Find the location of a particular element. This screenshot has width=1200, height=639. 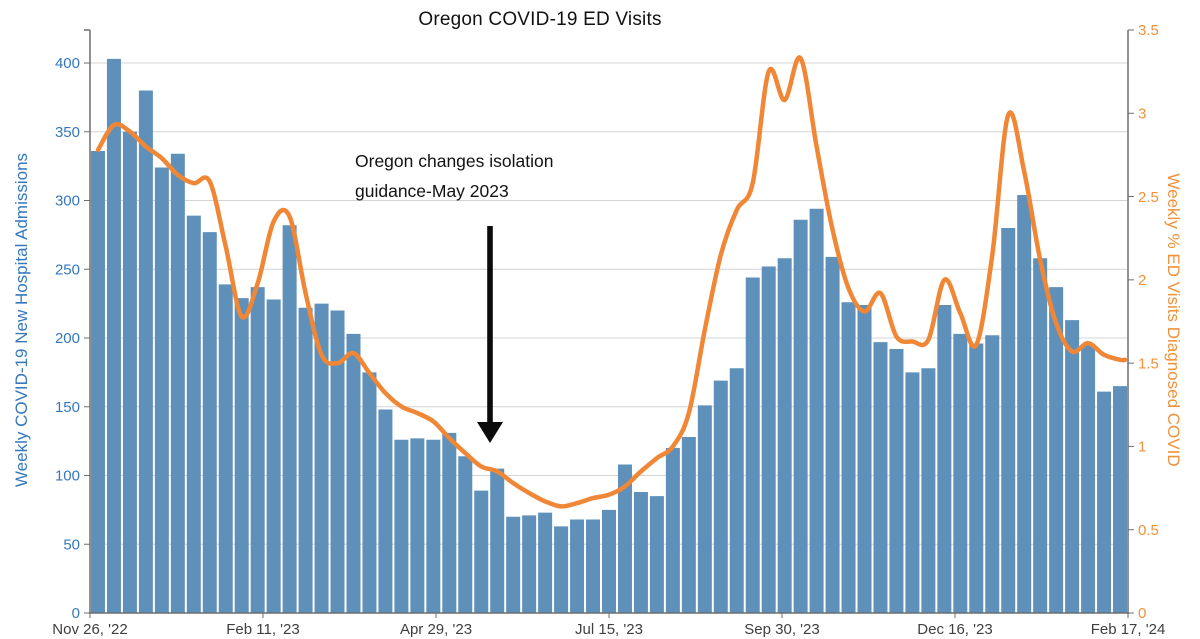

right-tick-label: 2.5 is located at coordinates (1148, 197).